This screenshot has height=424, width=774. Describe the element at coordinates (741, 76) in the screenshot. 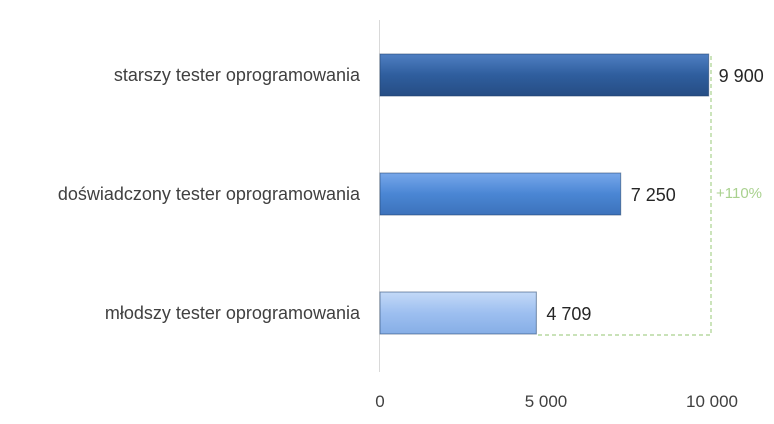

I see `value-label: 9 900` at that location.